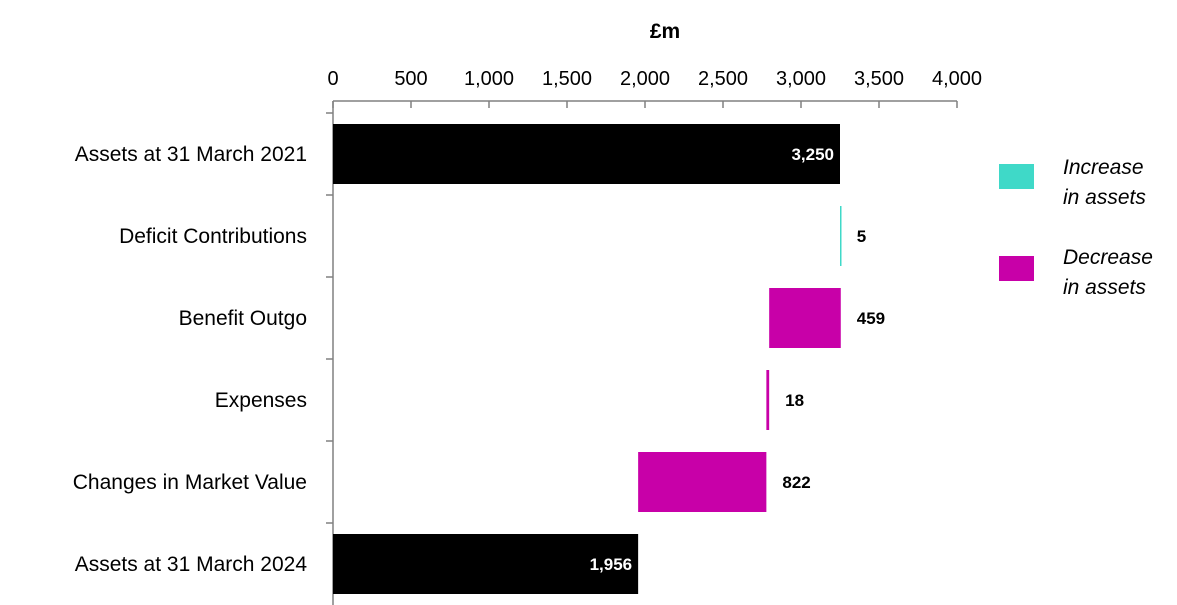 This screenshot has height=605, width=1177. I want to click on legend: Increase in assets Decrease in assets, so click(1076, 227).